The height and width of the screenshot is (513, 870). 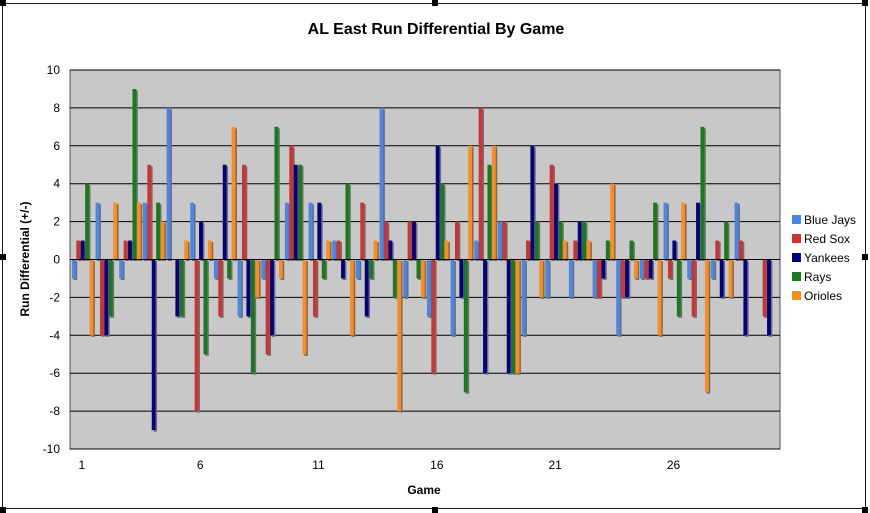 I want to click on y-axis-title: Run Differential (+/-), so click(x=25, y=258).